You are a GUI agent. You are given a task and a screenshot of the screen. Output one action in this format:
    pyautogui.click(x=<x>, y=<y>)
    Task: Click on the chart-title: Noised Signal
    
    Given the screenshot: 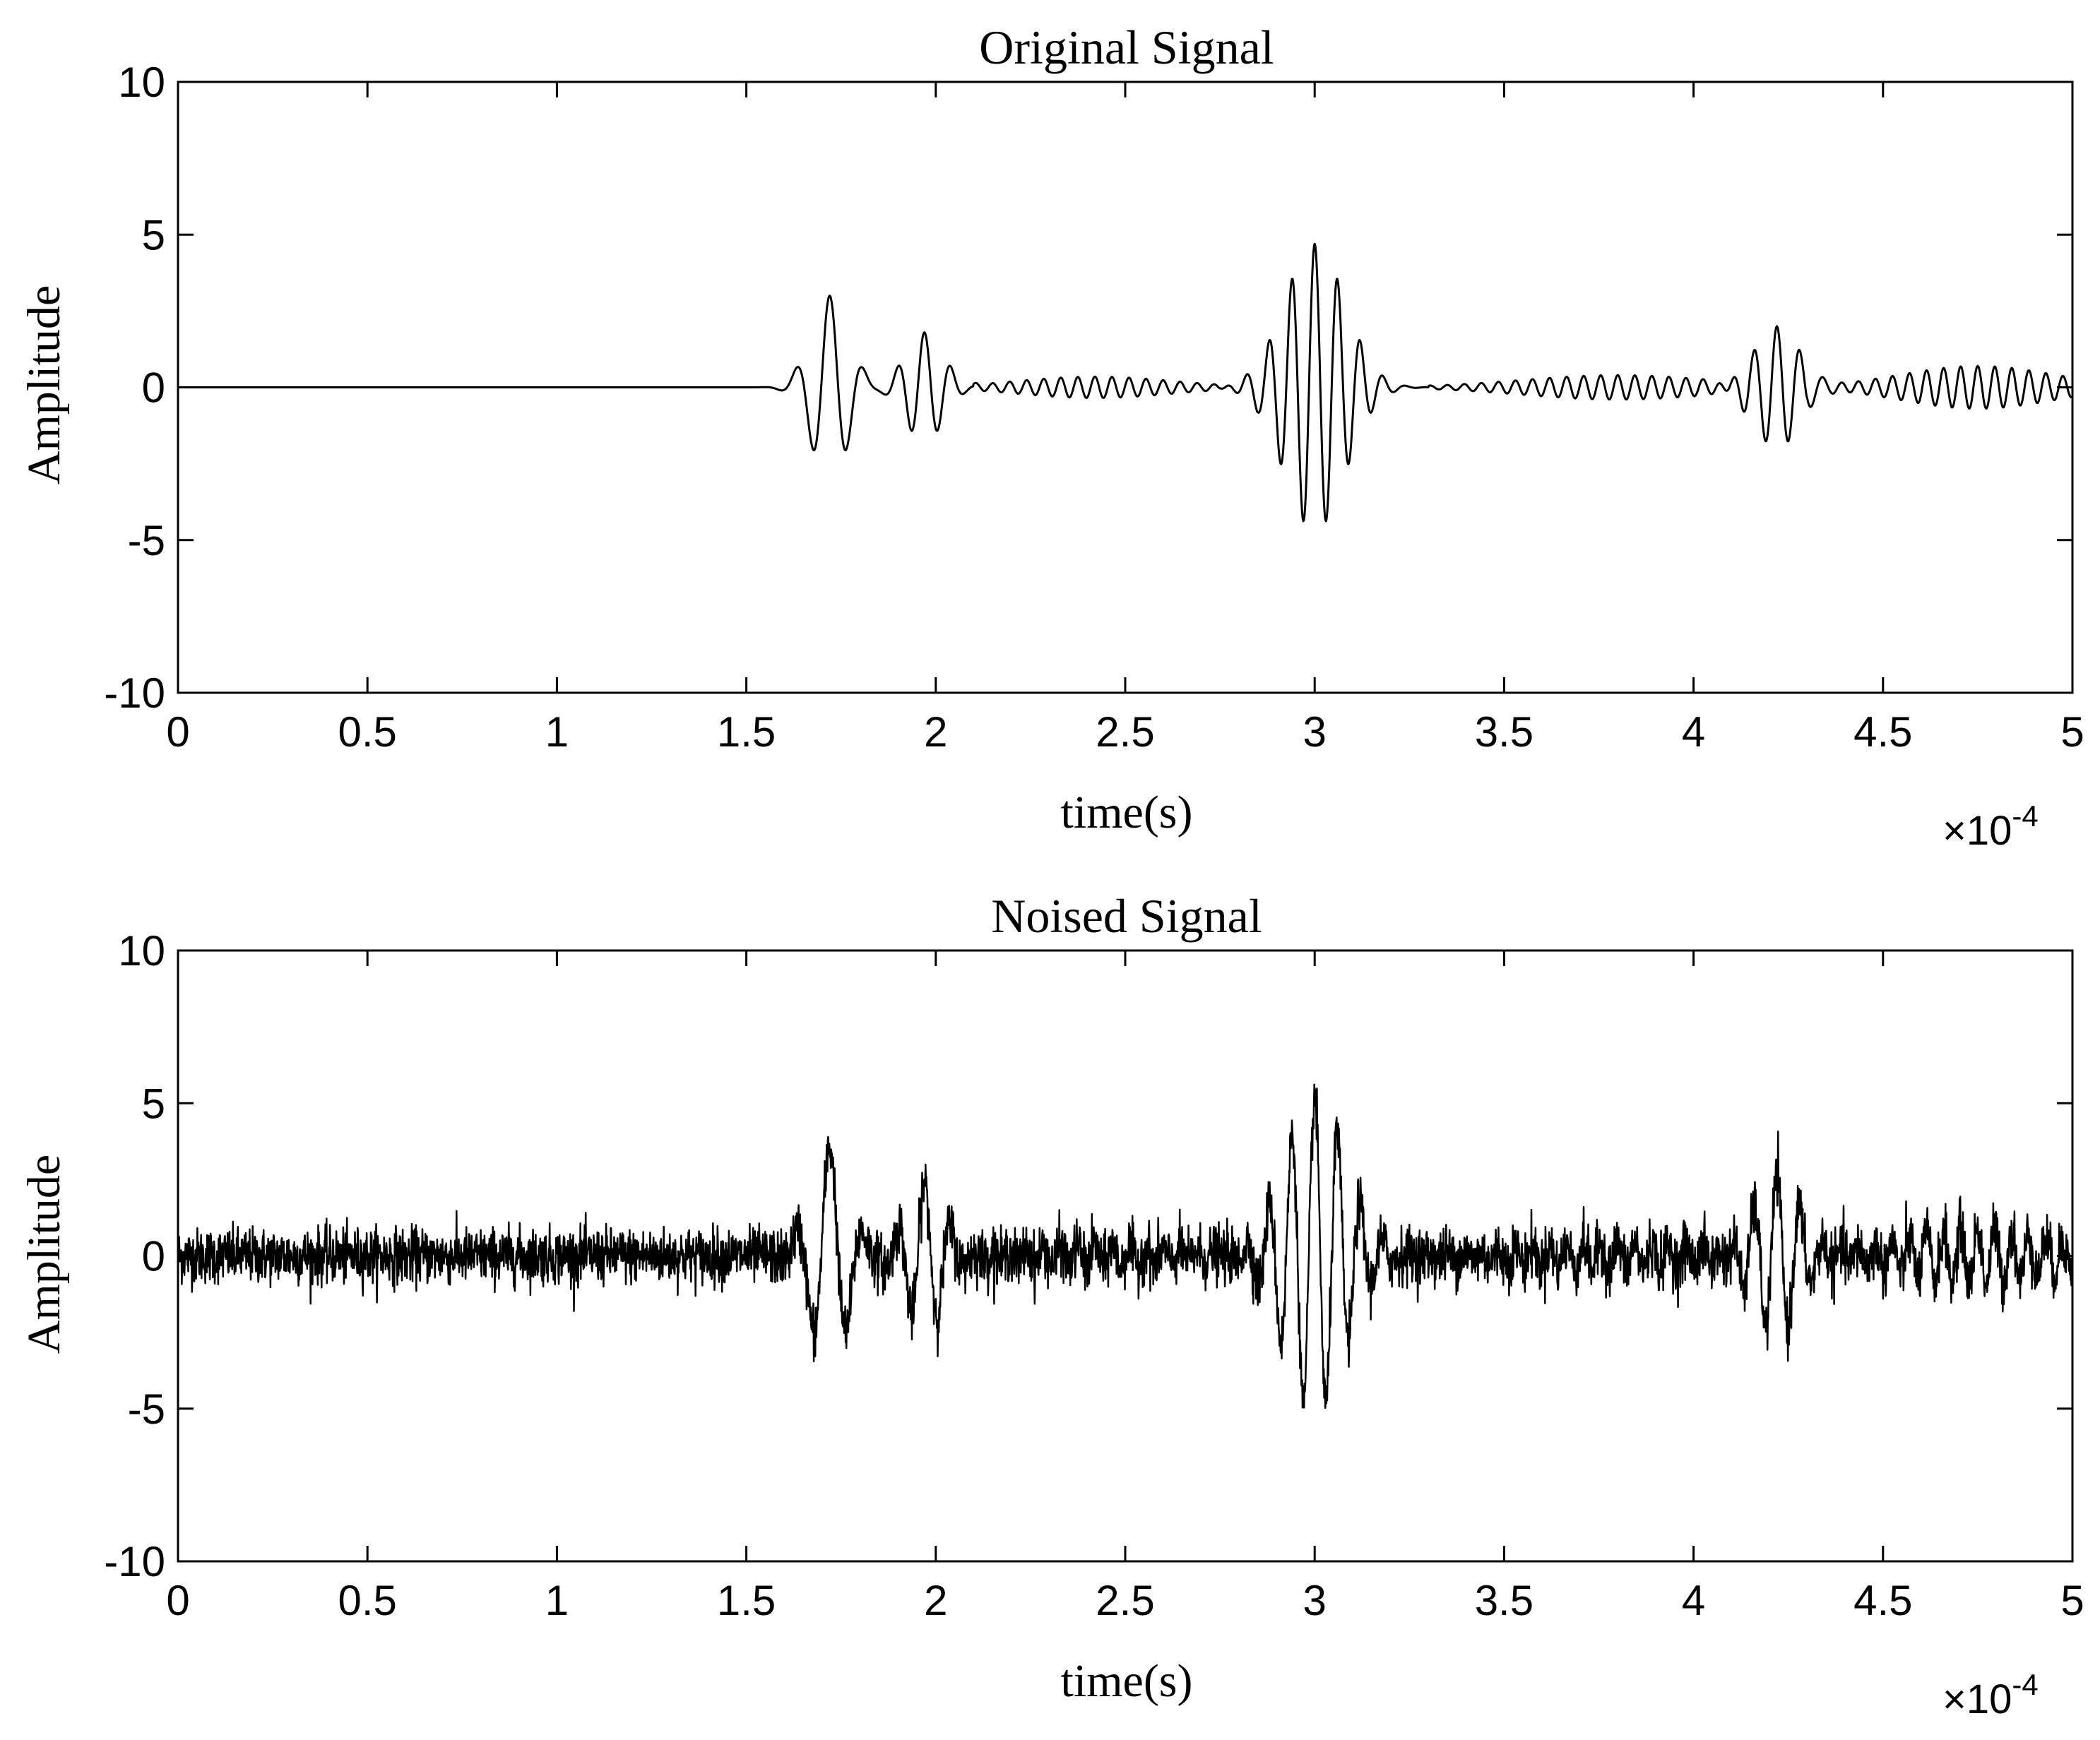 What is the action you would take?
    pyautogui.click(x=1126, y=916)
    